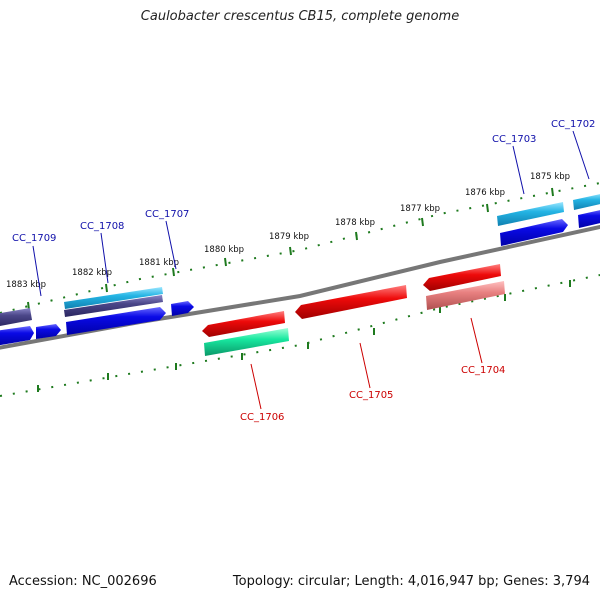 The image size is (600, 600). I want to click on gene-label-cc-1704: CC_1704, so click(483, 370).